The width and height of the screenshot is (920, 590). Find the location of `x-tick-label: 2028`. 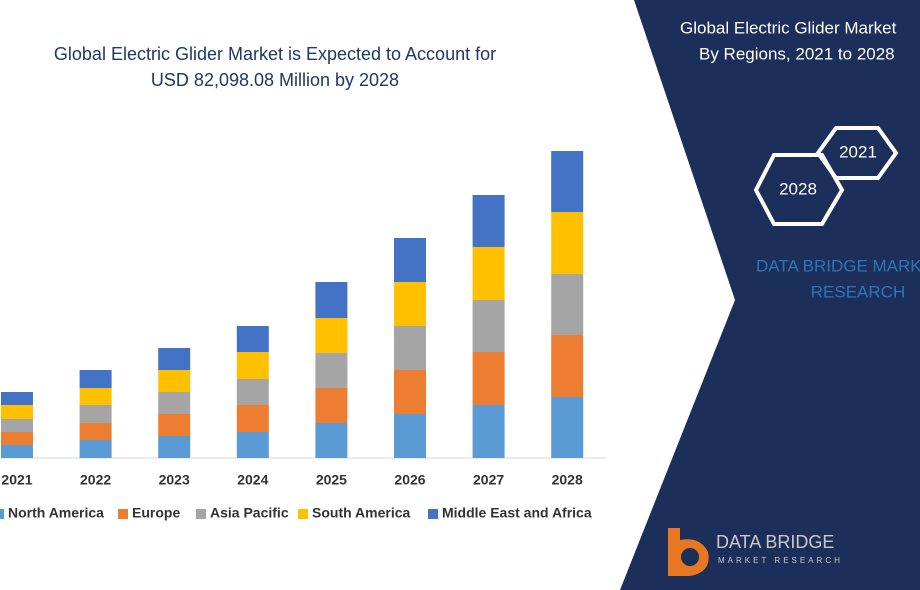

x-tick-label: 2028 is located at coordinates (567, 480).